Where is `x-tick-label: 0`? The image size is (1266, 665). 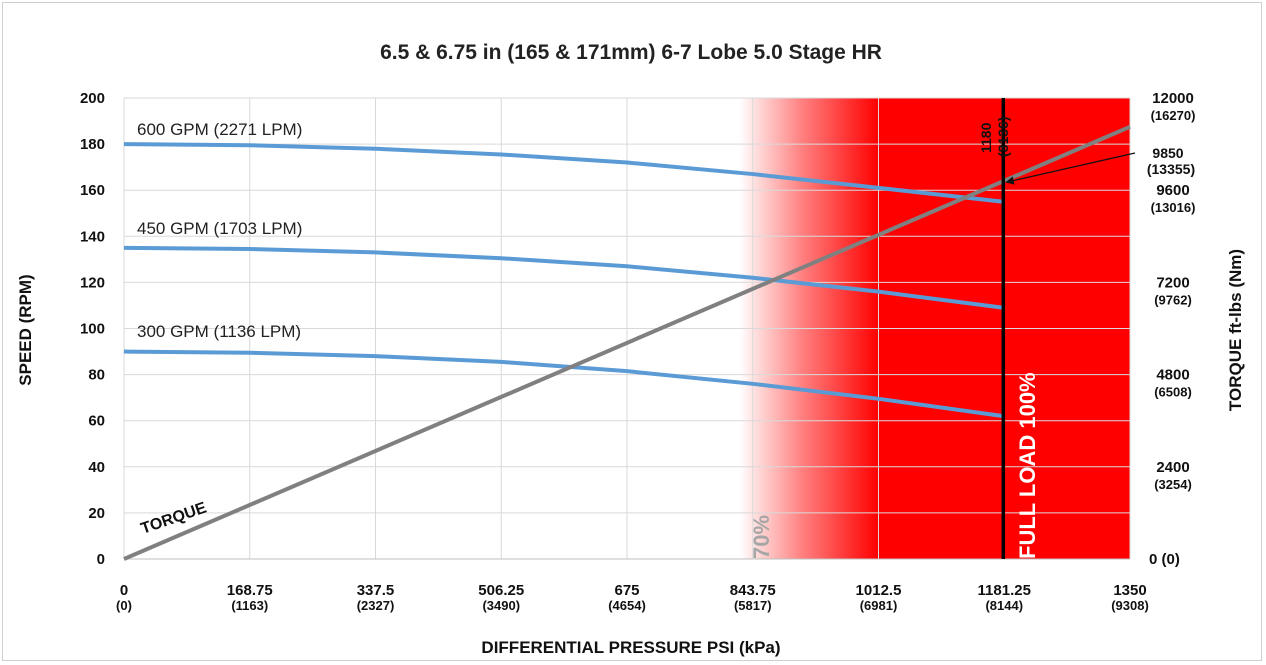
x-tick-label: 0 is located at coordinates (124, 590).